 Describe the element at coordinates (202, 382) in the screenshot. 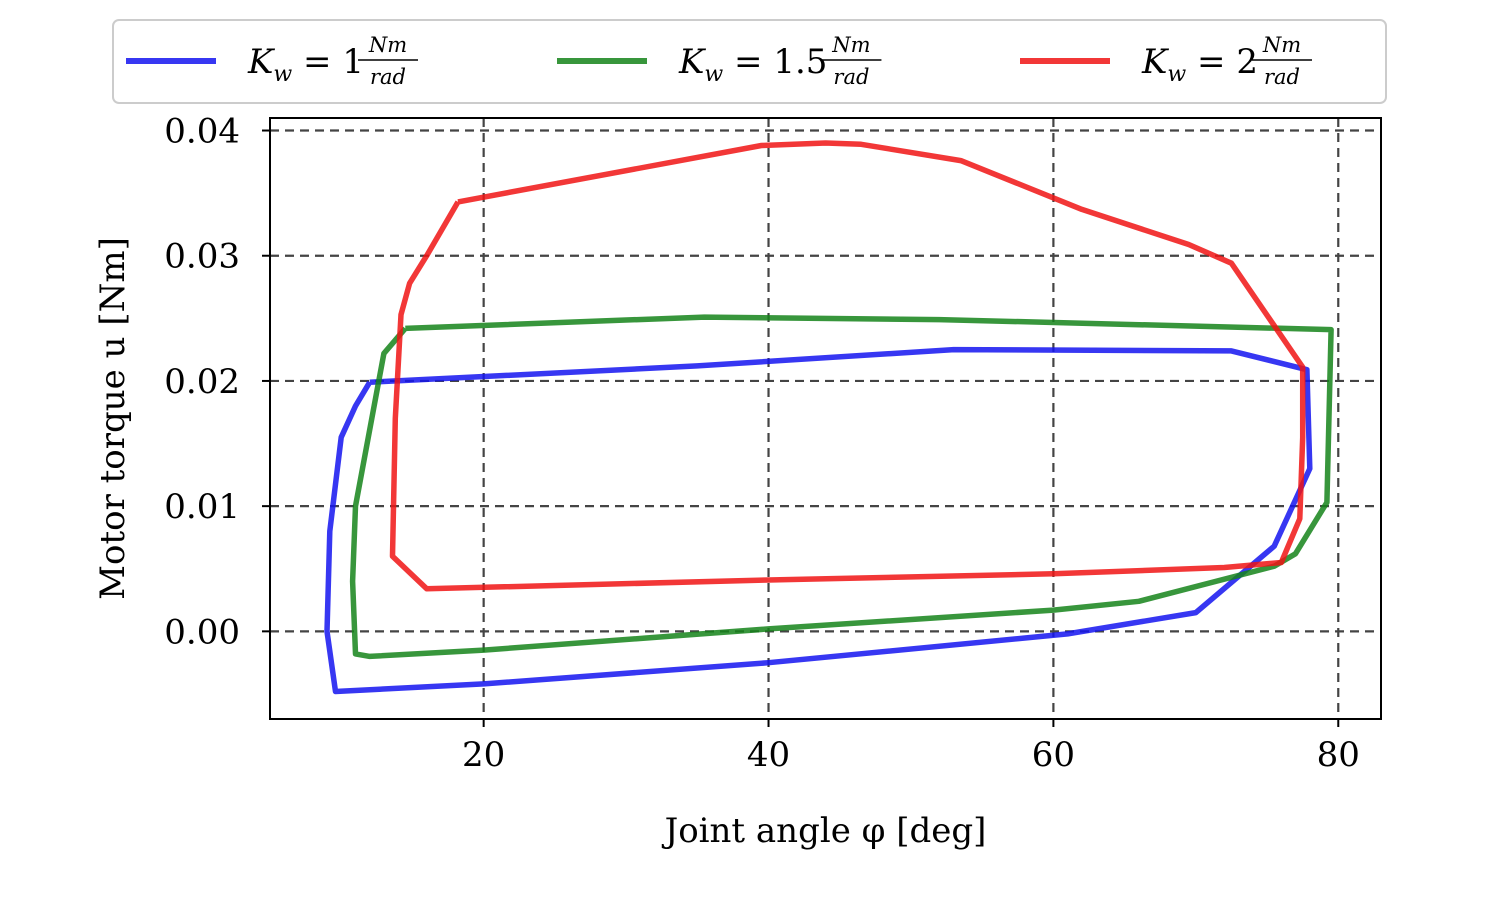

I see `y-tick-label: 0.02` at that location.